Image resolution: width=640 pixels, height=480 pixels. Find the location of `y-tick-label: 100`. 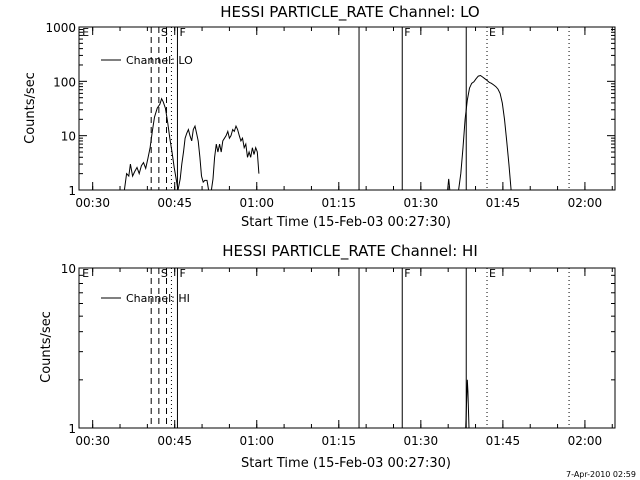

y-tick-label: 100 is located at coordinates (64, 82).